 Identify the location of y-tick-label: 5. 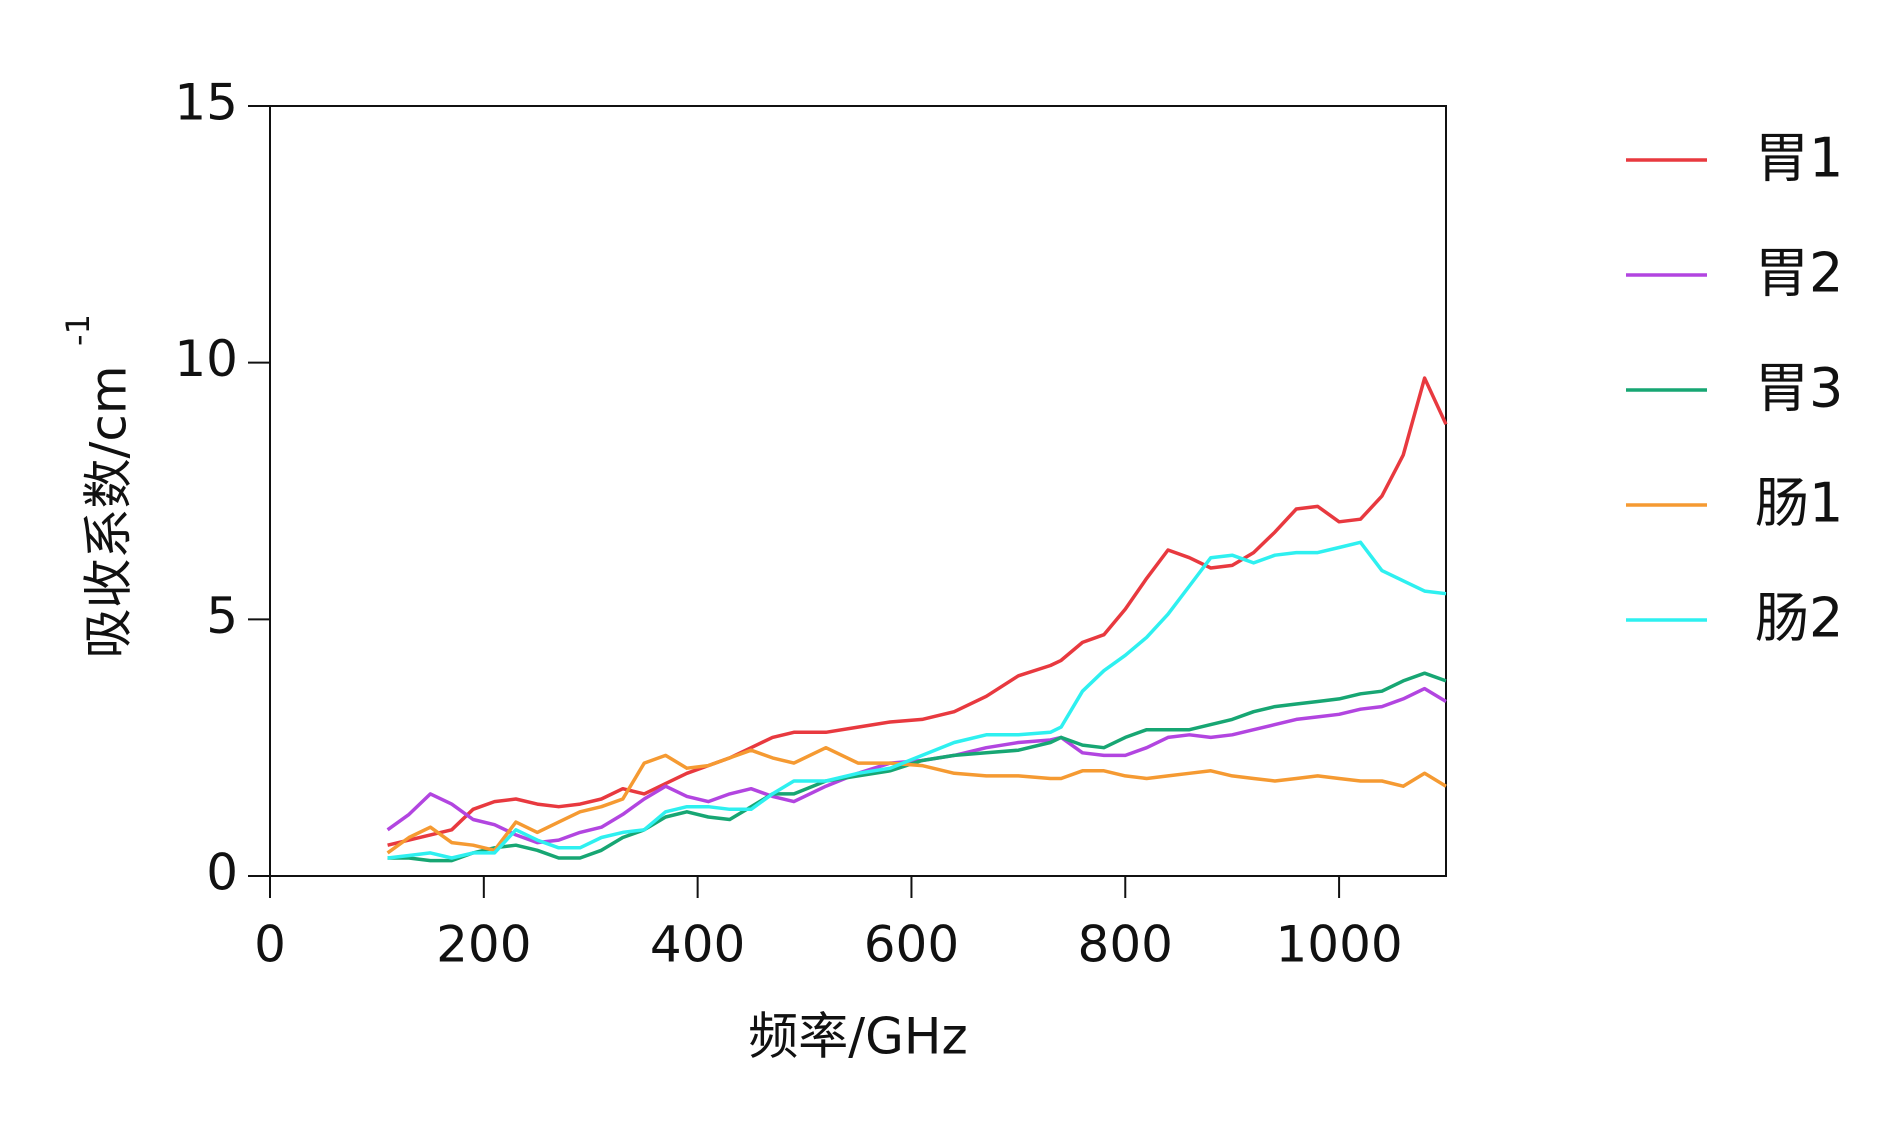
(222, 616).